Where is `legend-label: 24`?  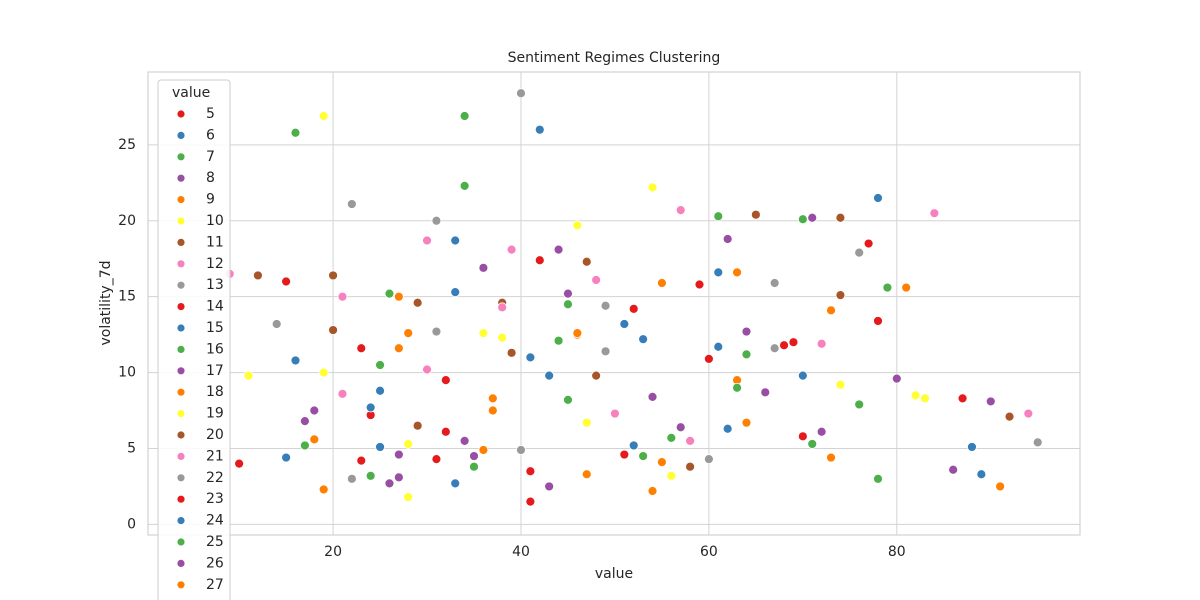 legend-label: 24 is located at coordinates (215, 521).